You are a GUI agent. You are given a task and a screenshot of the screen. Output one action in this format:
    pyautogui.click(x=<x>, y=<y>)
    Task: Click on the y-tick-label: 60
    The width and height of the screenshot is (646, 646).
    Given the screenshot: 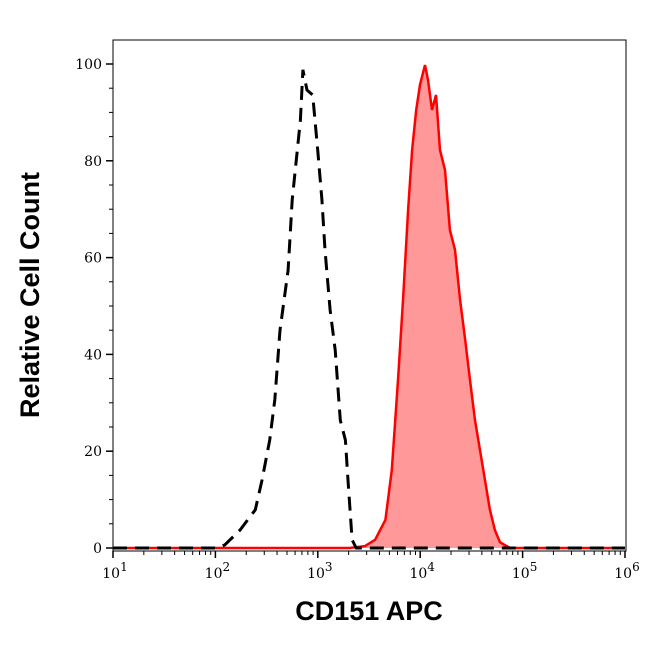 What is the action you would take?
    pyautogui.click(x=93, y=259)
    